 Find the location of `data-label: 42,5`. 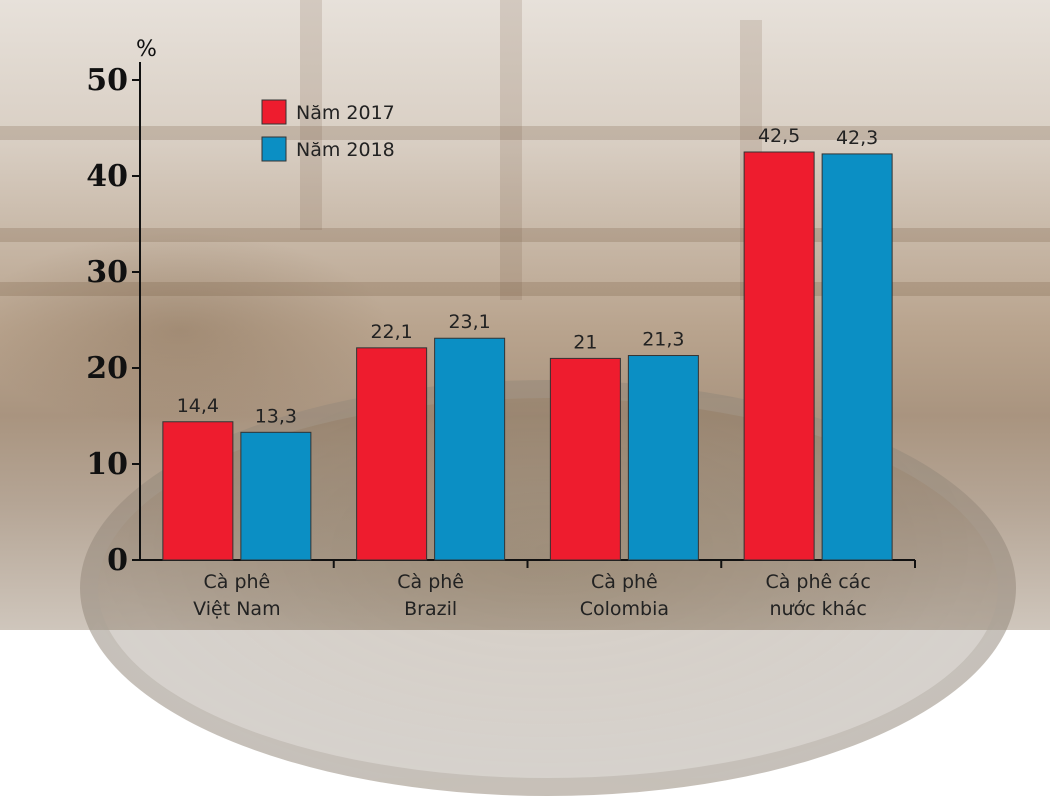

data-label: 42,5 is located at coordinates (779, 136).